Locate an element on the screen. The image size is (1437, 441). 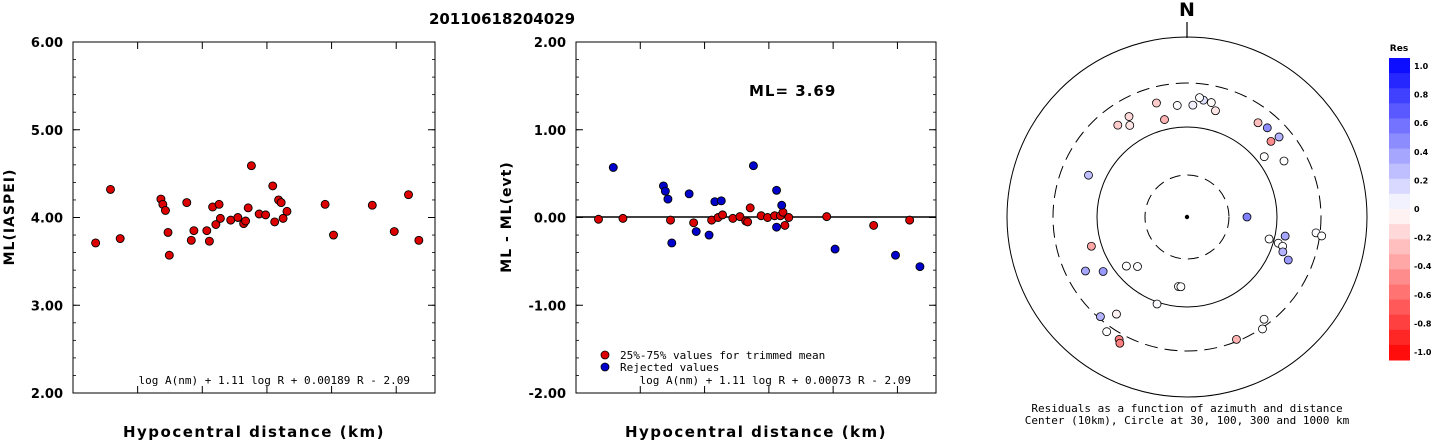
epicenter-dot is located at coordinates (1187, 217).